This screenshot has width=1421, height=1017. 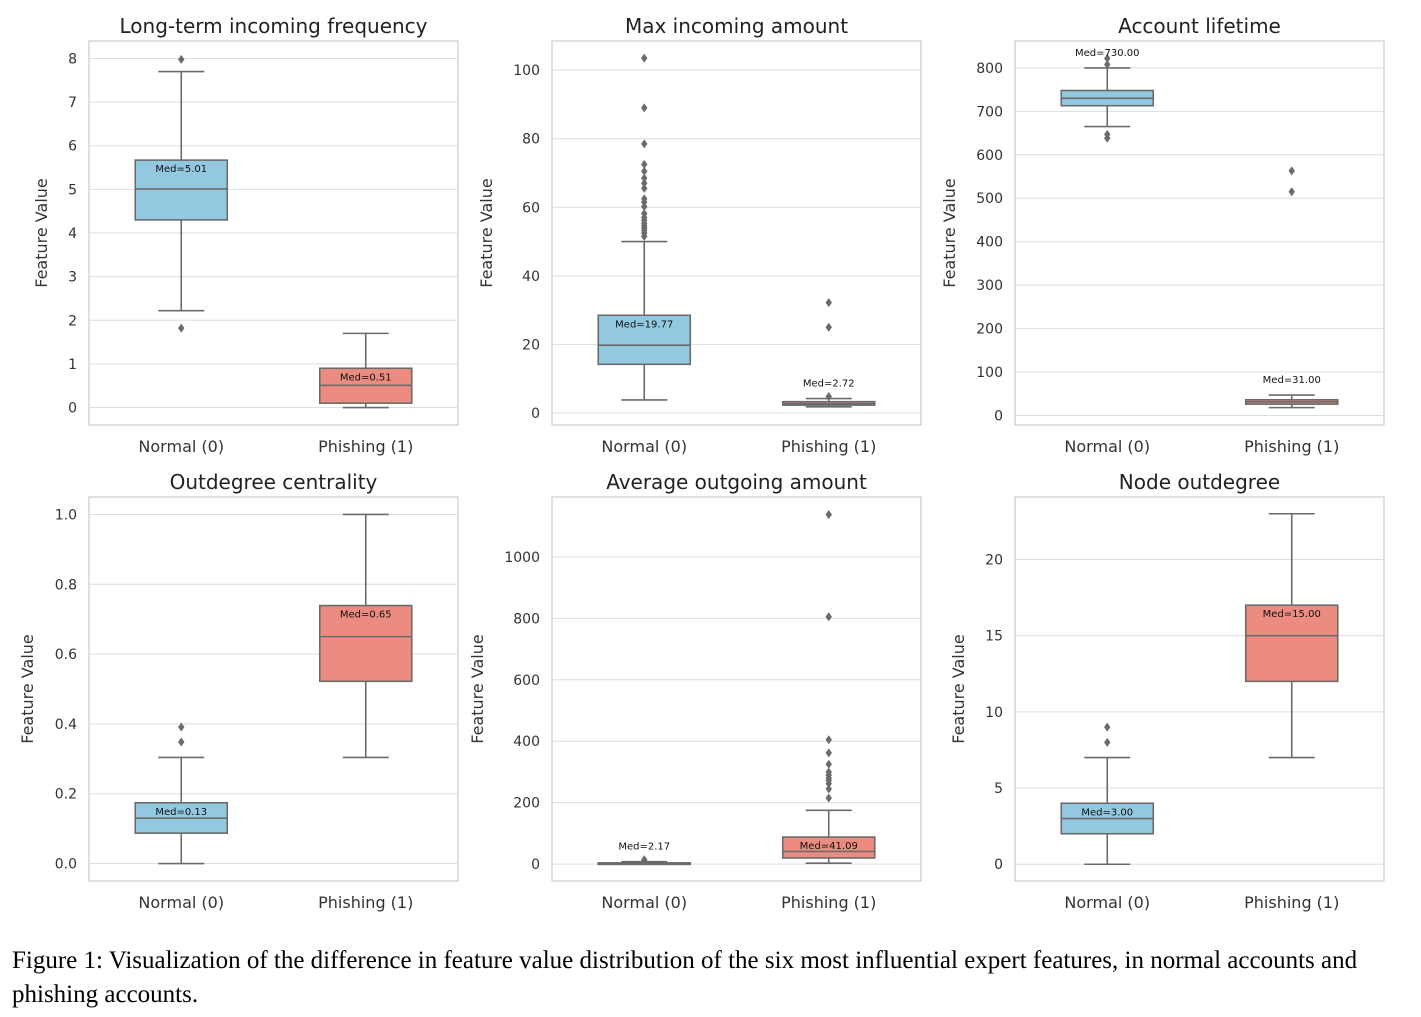 What do you see at coordinates (66, 795) in the screenshot?
I see `y-tick-label: 0.2` at bounding box center [66, 795].